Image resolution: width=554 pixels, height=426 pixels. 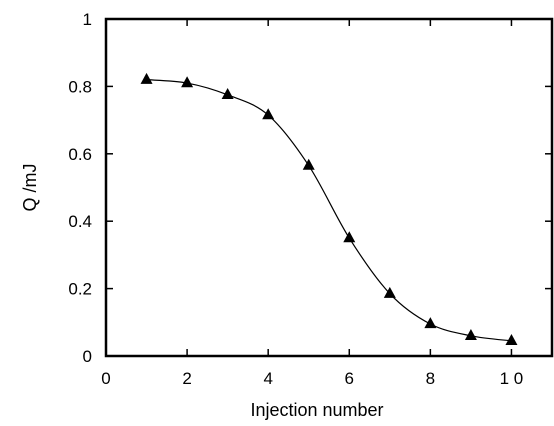 What do you see at coordinates (80, 86) in the screenshot?
I see `y-tick-label: 0.8` at bounding box center [80, 86].